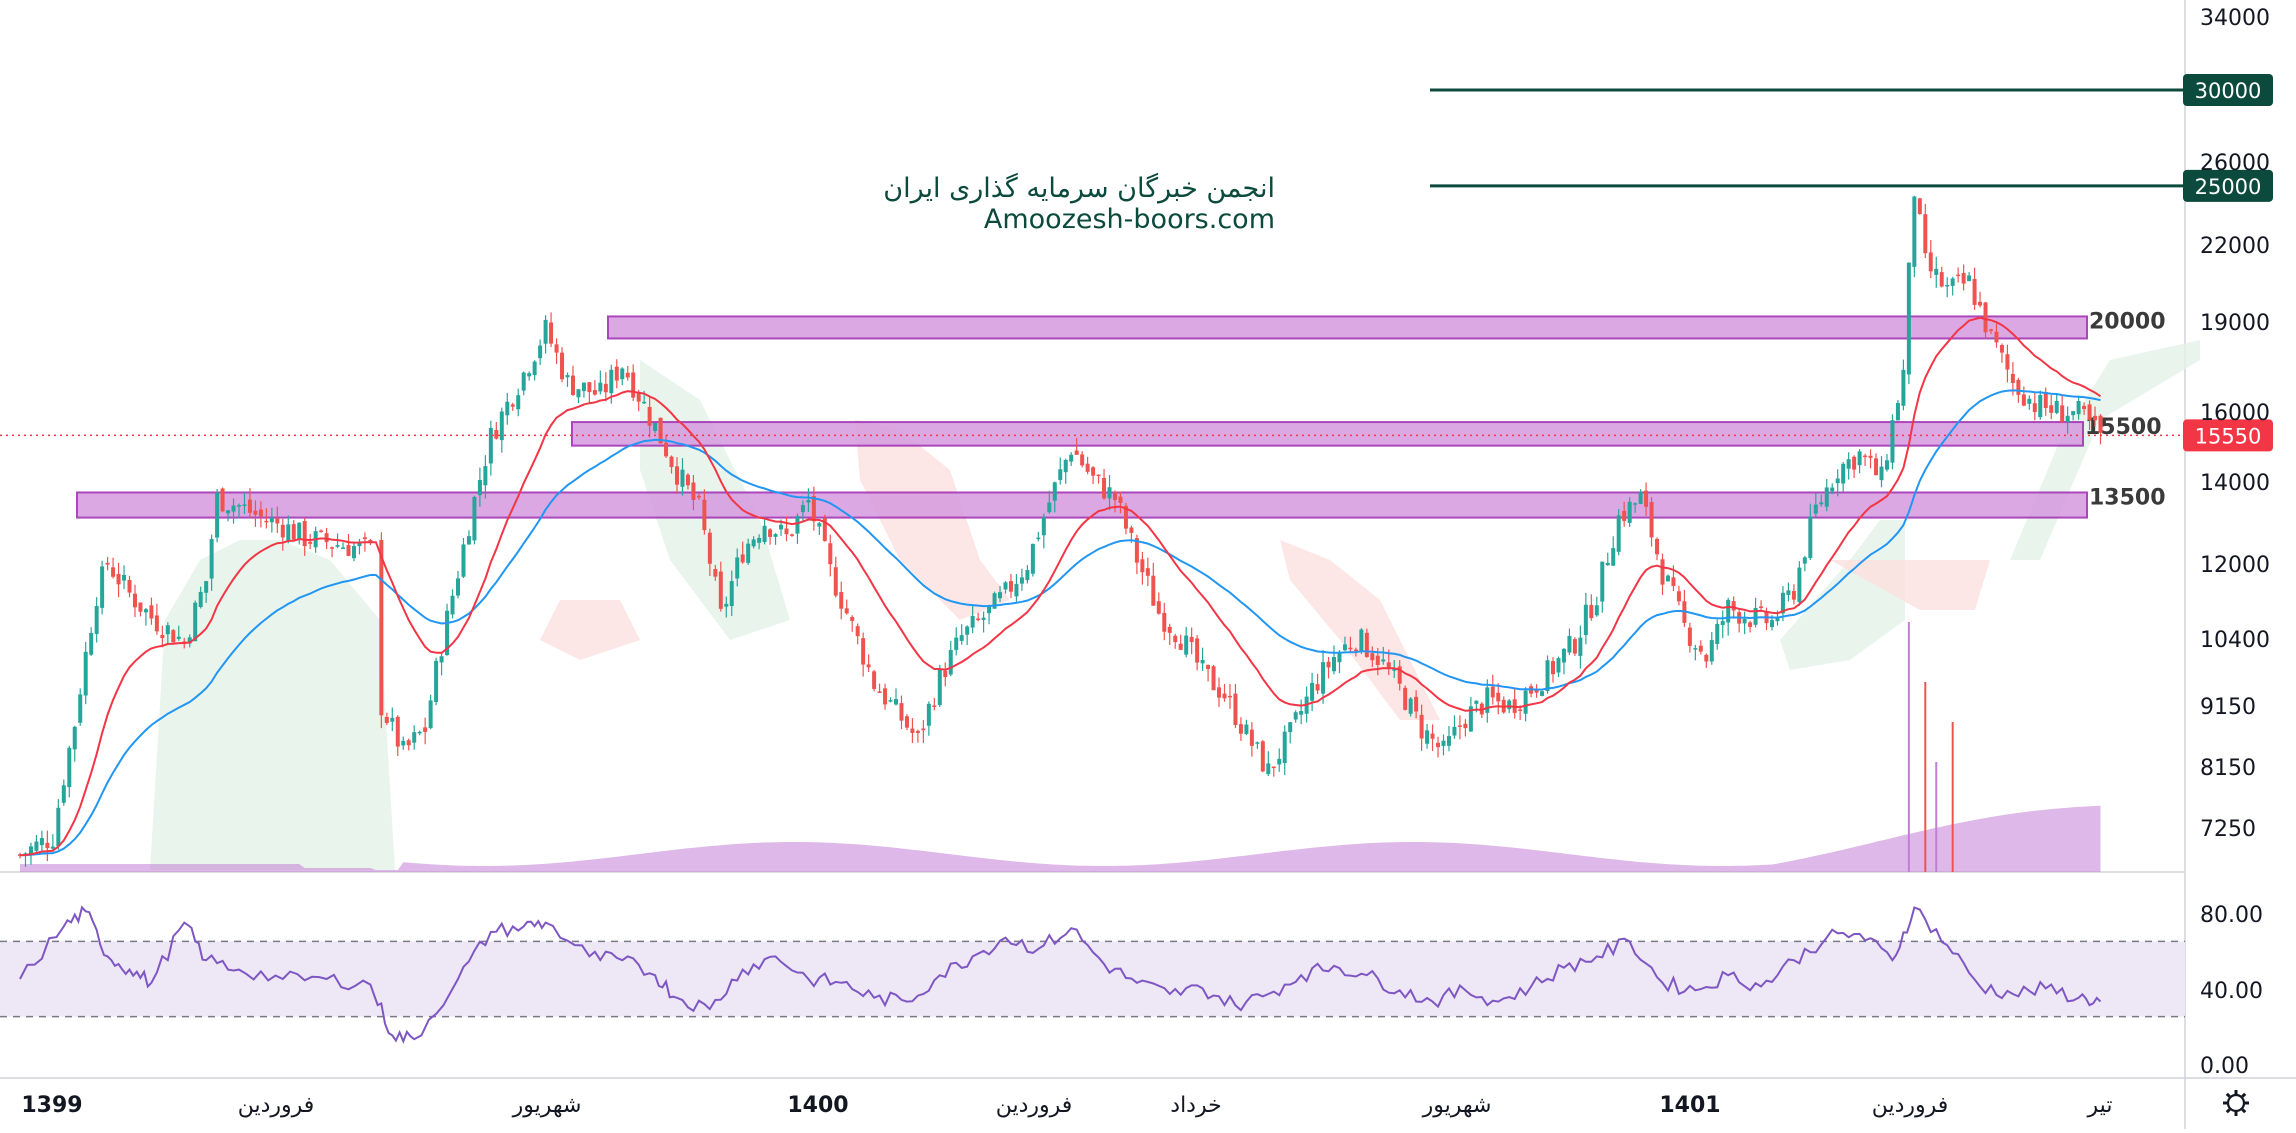 This screenshot has width=2296, height=1133. Describe the element at coordinates (2228, 829) in the screenshot. I see `price-tick-label: 7250` at that location.